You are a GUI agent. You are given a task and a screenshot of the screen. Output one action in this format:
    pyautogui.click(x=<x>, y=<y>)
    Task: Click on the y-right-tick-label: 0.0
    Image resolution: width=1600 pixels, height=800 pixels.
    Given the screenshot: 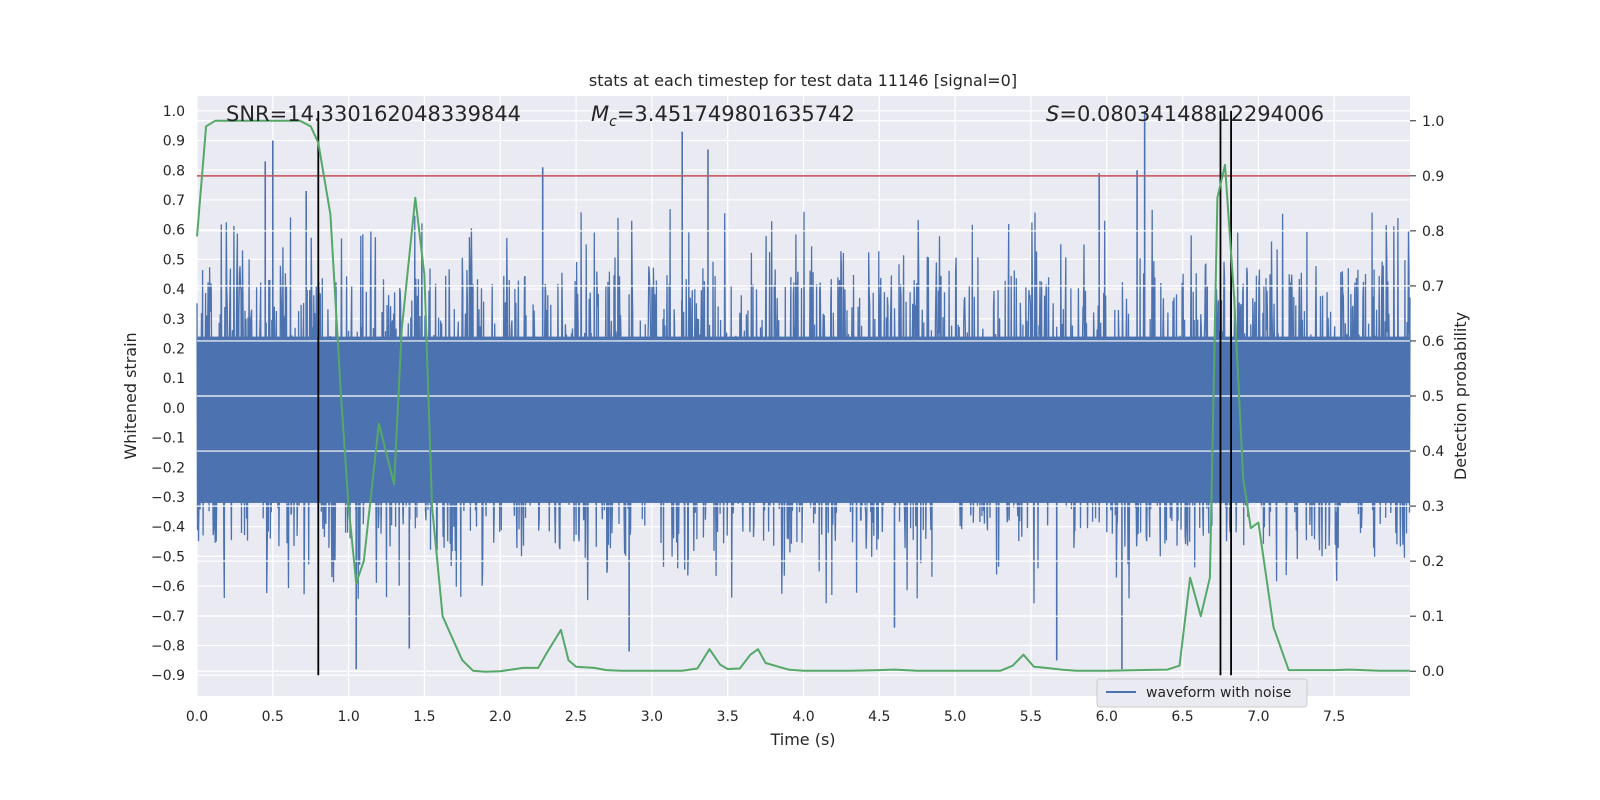 What is the action you would take?
    pyautogui.click(x=1433, y=672)
    